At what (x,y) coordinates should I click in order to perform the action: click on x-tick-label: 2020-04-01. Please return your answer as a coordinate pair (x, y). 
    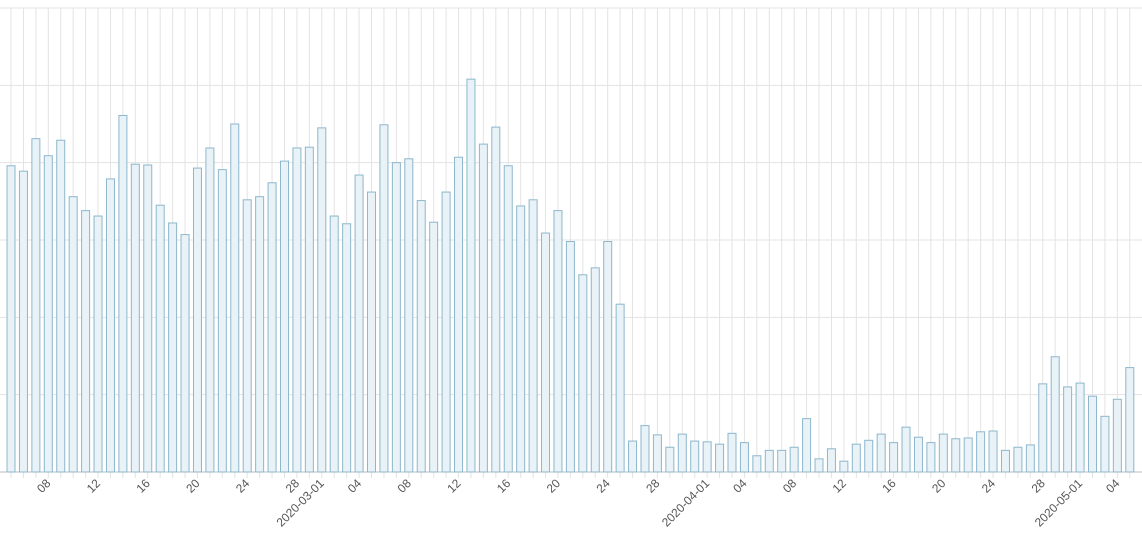
    Looking at the image, I should click on (686, 503).